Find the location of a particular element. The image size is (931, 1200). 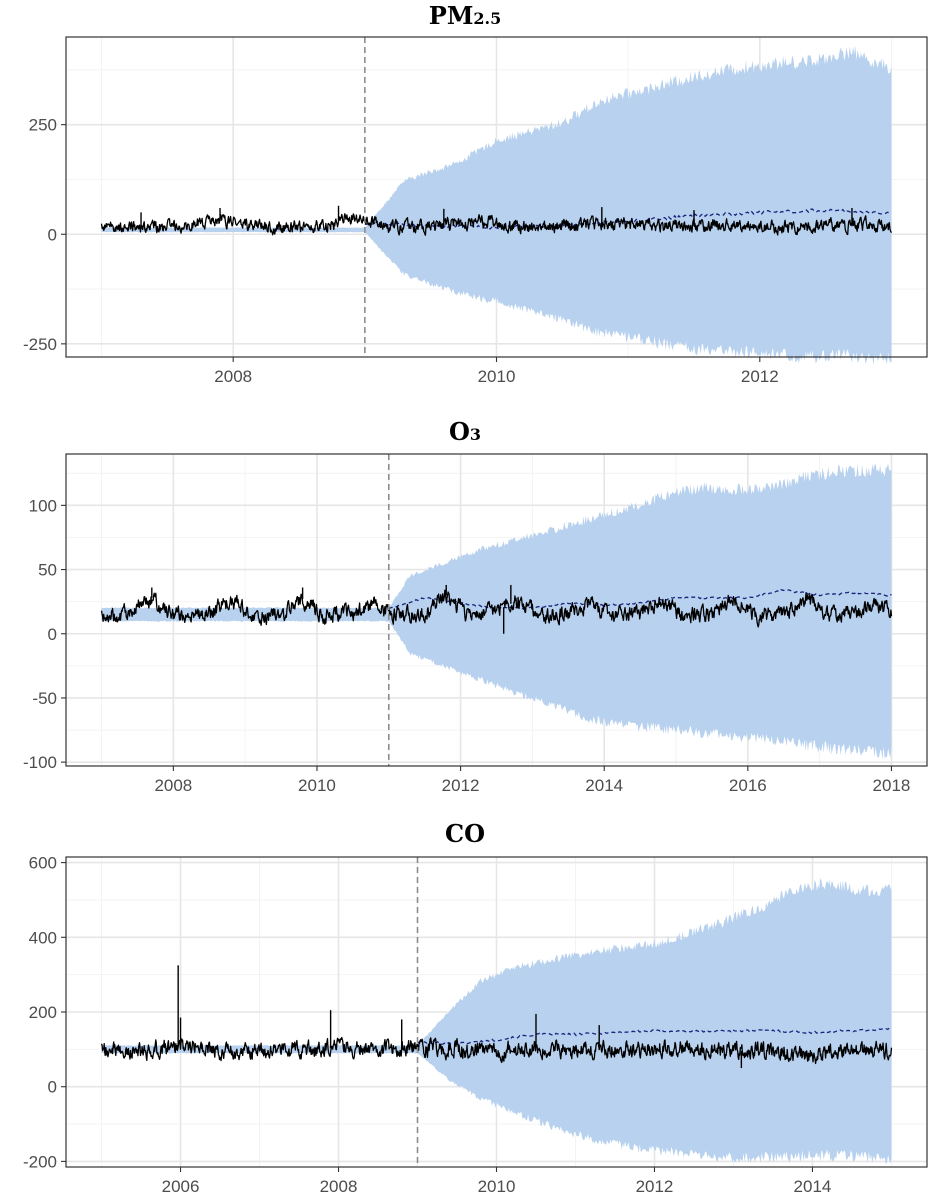

predicted-line is located at coordinates (640, 599).